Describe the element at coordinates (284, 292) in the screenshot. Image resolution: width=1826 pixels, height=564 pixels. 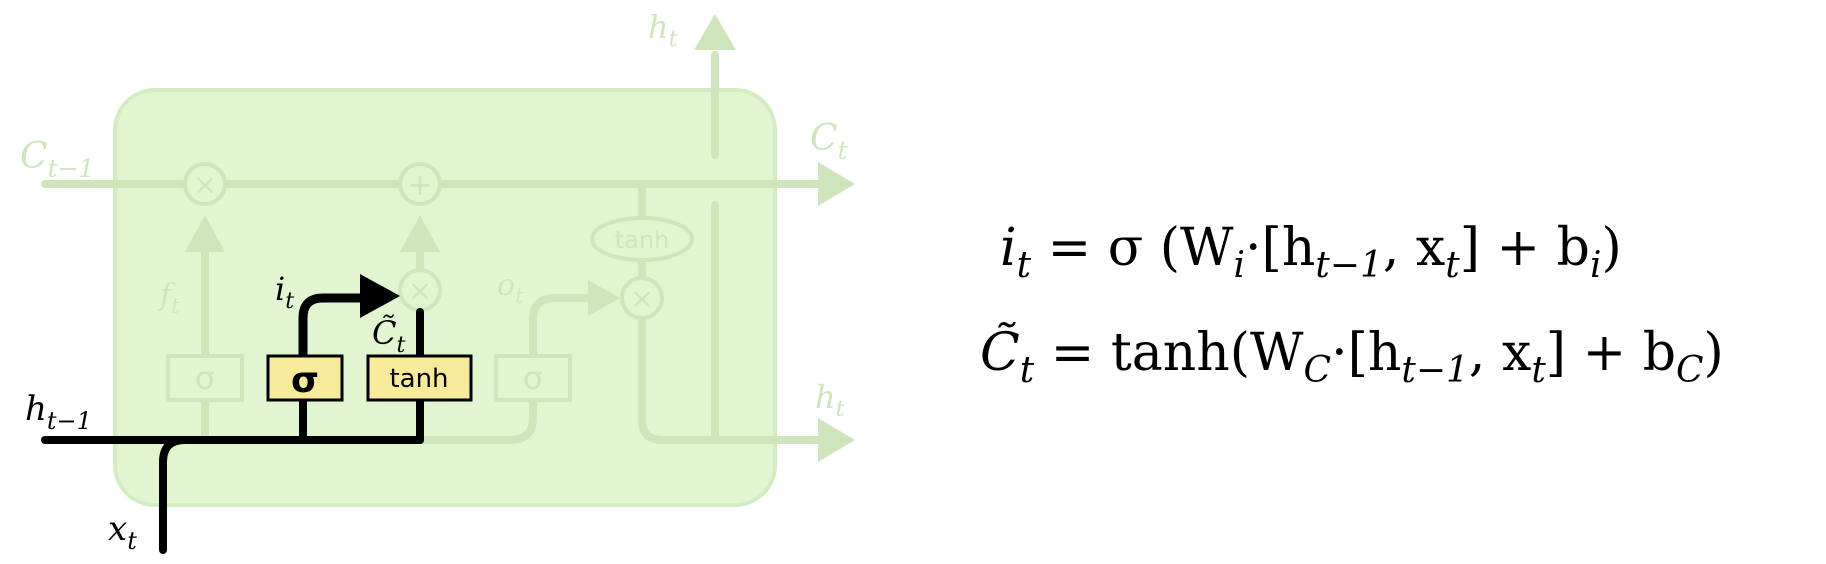
I see `label-i-t: it` at that location.